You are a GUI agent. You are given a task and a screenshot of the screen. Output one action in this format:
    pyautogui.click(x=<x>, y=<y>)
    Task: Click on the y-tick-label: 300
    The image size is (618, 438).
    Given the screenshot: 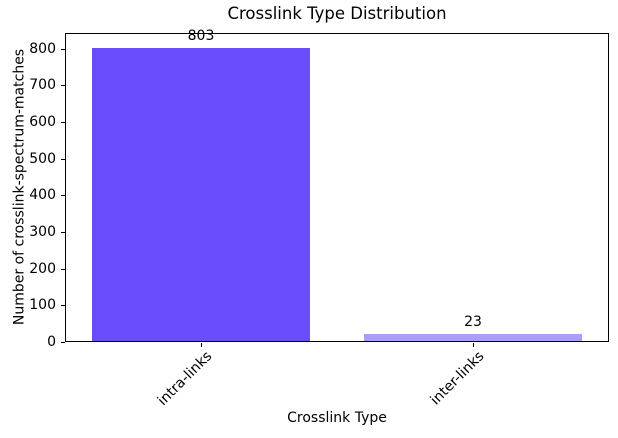 What is the action you would take?
    pyautogui.click(x=42, y=232)
    